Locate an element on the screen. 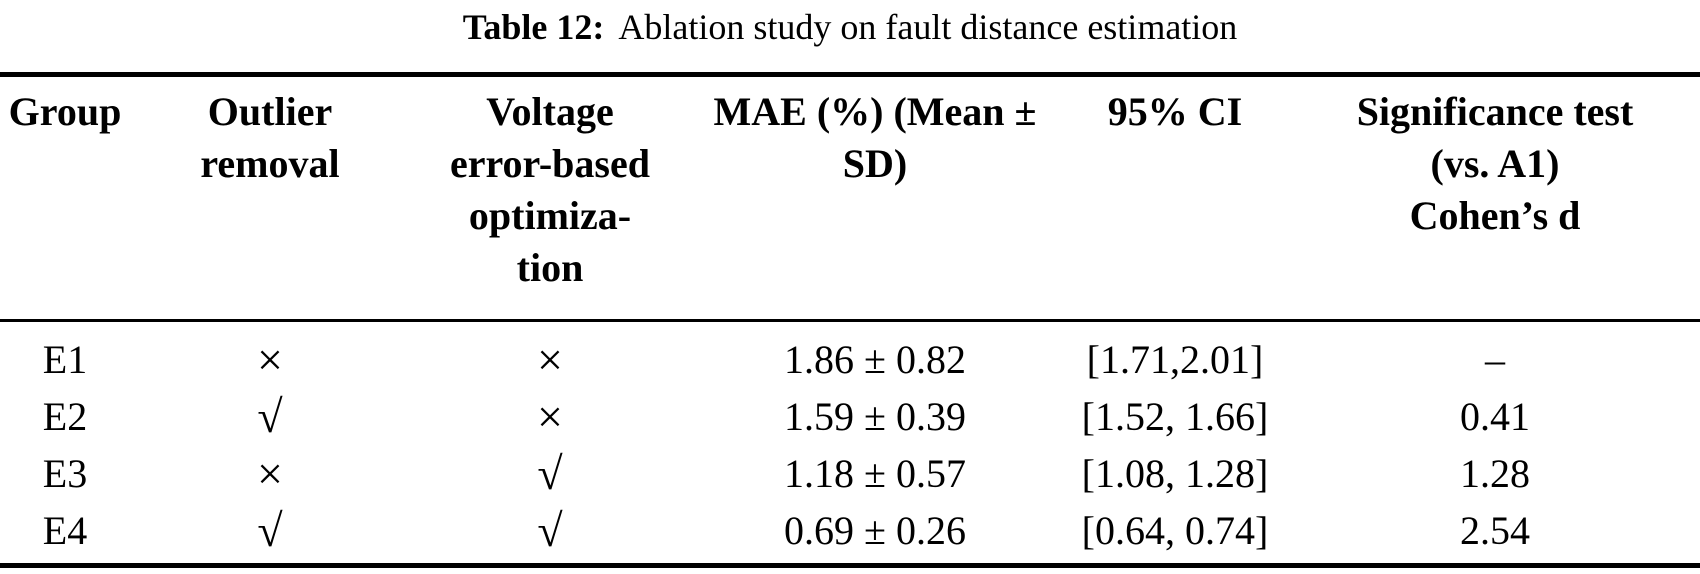 This screenshot has width=1700, height=574. header-line: (vs. A1) is located at coordinates (1495, 163).